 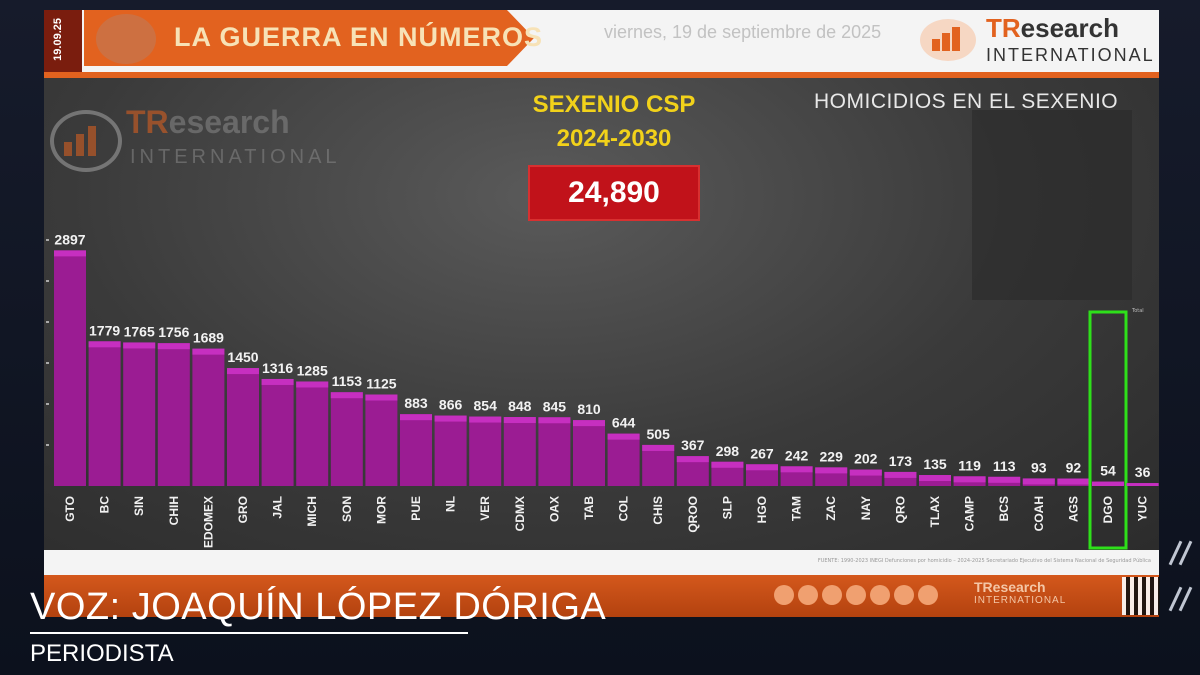 I want to click on header-date: viernes, 19 de septiembre de 2025, so click(x=743, y=32).